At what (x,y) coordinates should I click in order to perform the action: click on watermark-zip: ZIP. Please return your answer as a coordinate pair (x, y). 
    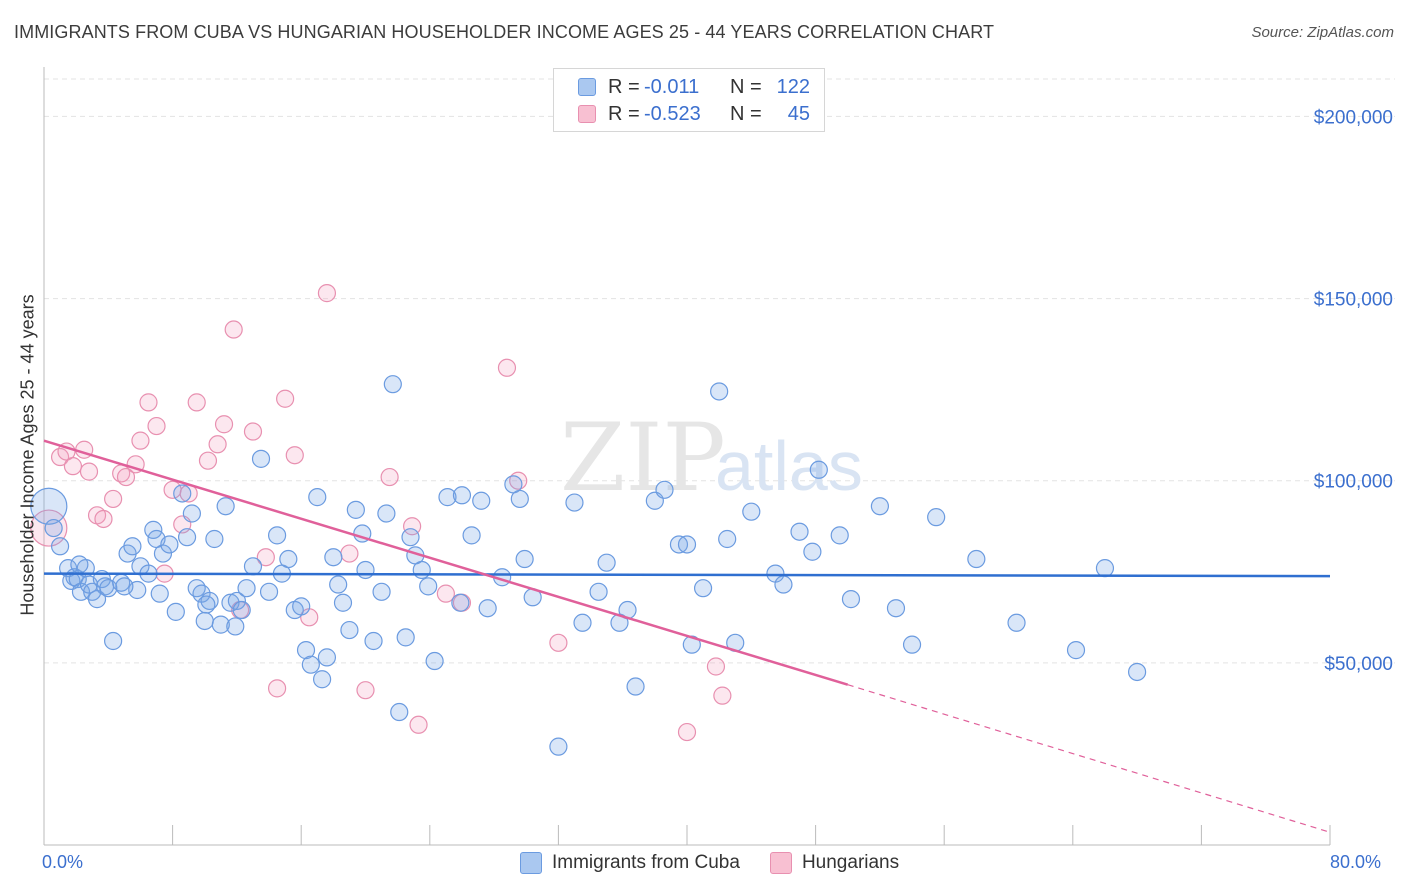
    Looking at the image, I should click on (643, 458).